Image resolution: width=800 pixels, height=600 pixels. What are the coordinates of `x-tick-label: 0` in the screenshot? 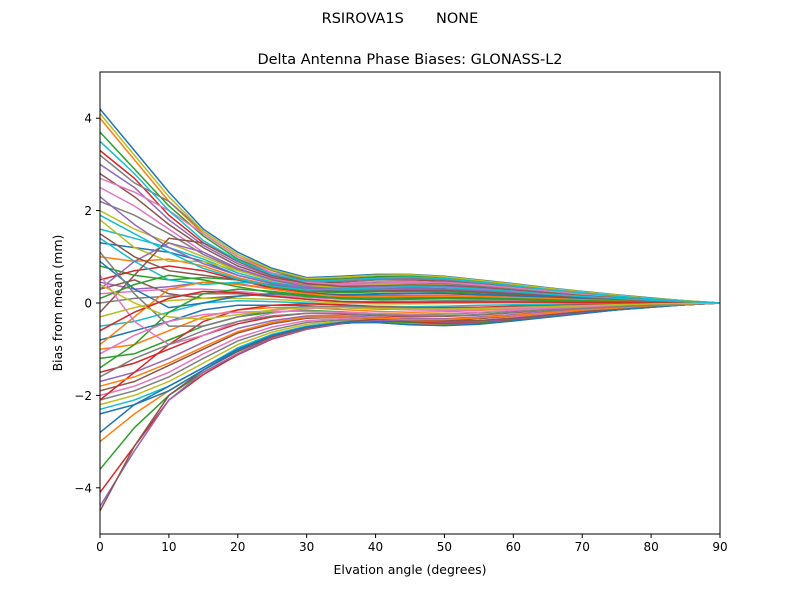 It's located at (100, 547).